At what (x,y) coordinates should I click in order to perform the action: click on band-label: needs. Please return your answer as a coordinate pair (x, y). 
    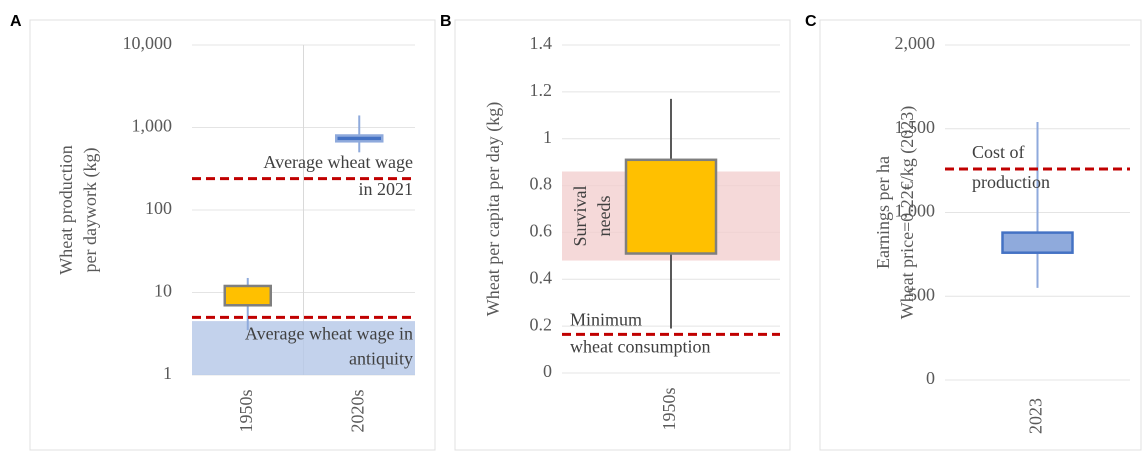
    Looking at the image, I should click on (604, 216).